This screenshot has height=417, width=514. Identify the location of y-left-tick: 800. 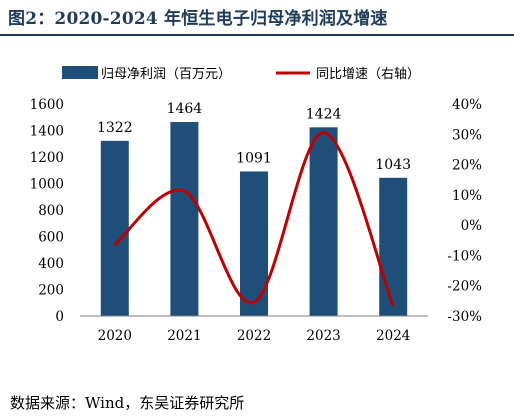
(51, 211).